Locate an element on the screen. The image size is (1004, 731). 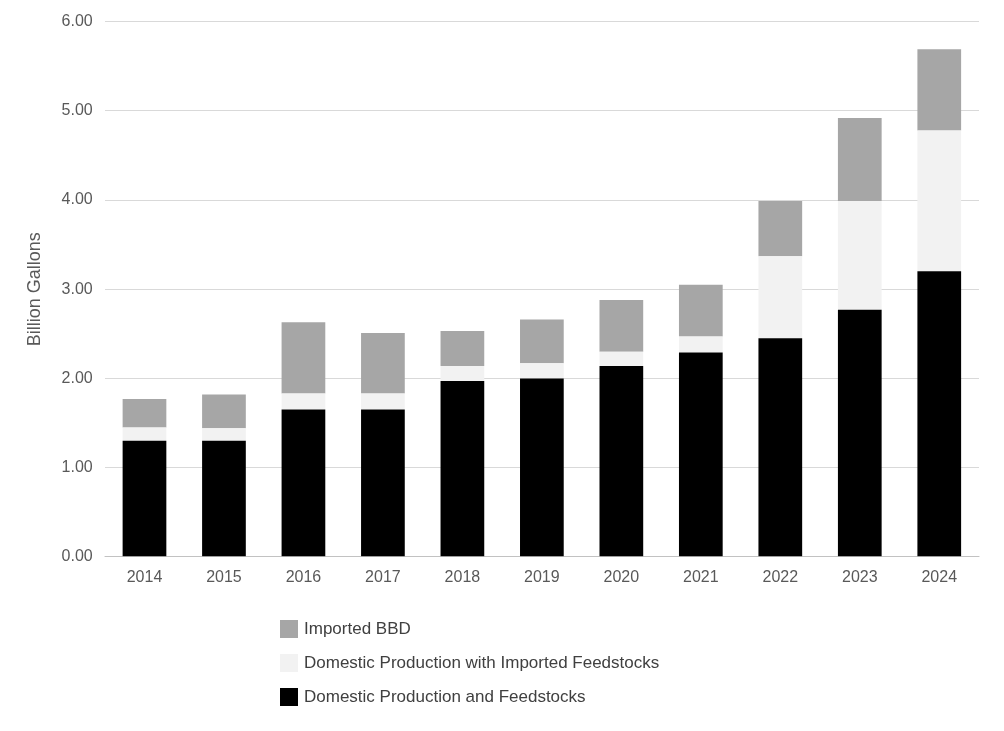
x-tick-label: 2014 is located at coordinates (144, 576).